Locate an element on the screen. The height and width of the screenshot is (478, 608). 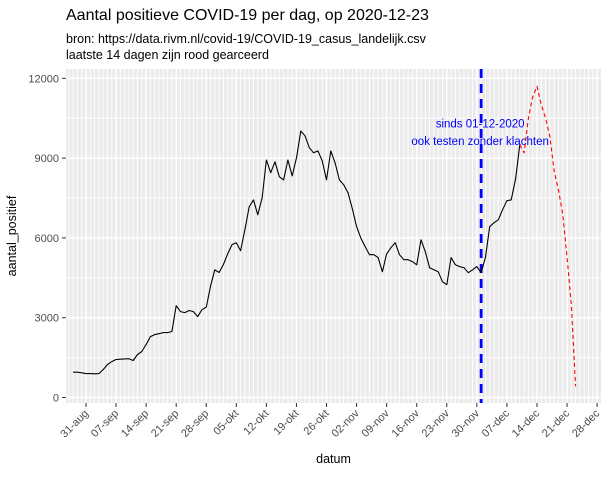
x-tick-label: 05-okt is located at coordinates (226, 423).